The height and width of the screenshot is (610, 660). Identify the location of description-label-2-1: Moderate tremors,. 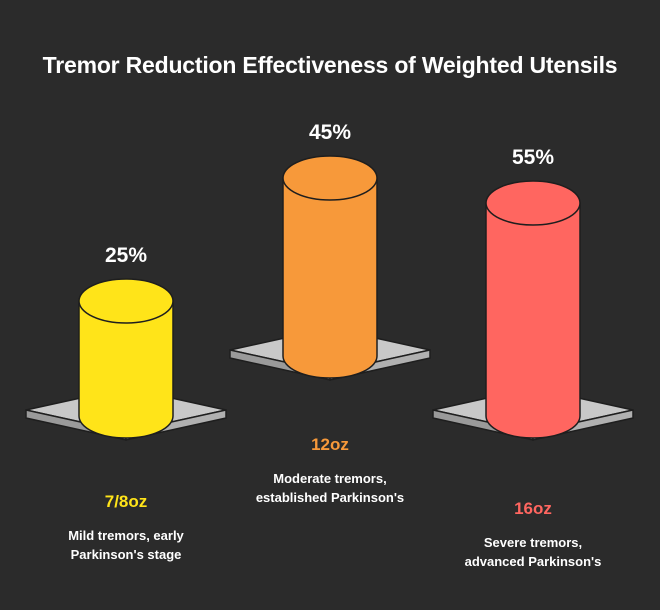
(329, 478).